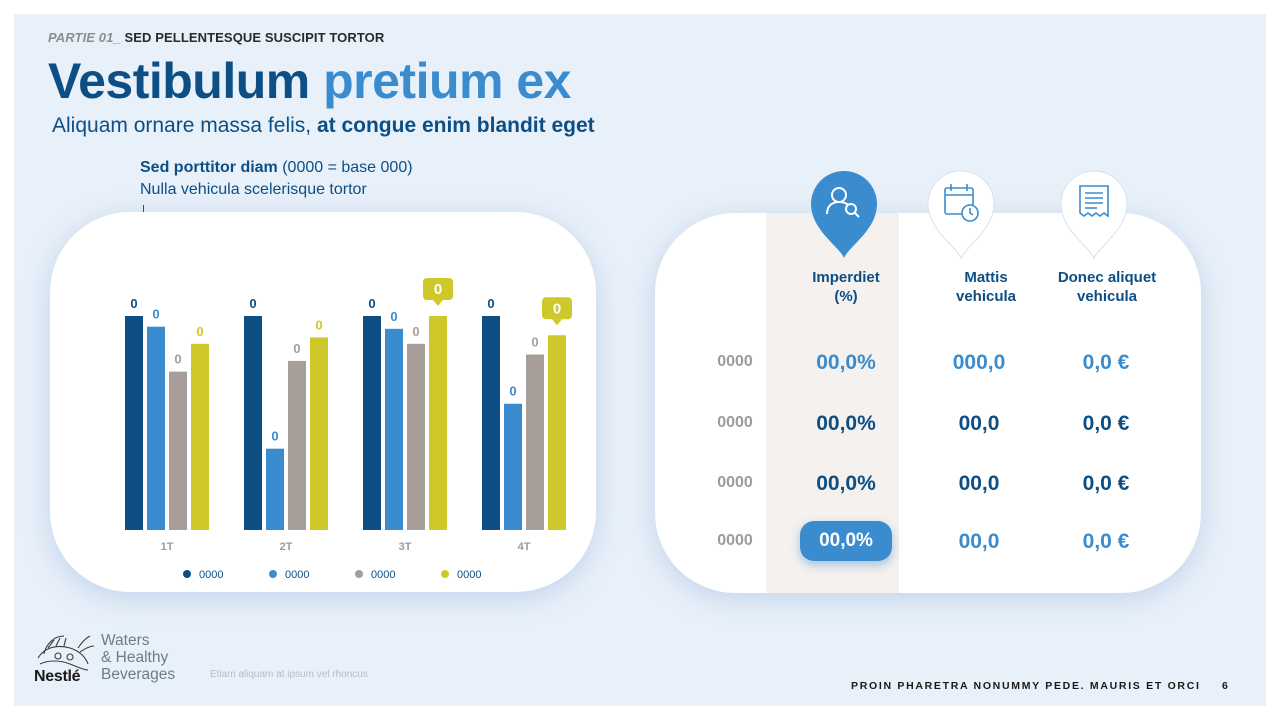  What do you see at coordinates (843, 202) in the screenshot?
I see `people-search-icon` at bounding box center [843, 202].